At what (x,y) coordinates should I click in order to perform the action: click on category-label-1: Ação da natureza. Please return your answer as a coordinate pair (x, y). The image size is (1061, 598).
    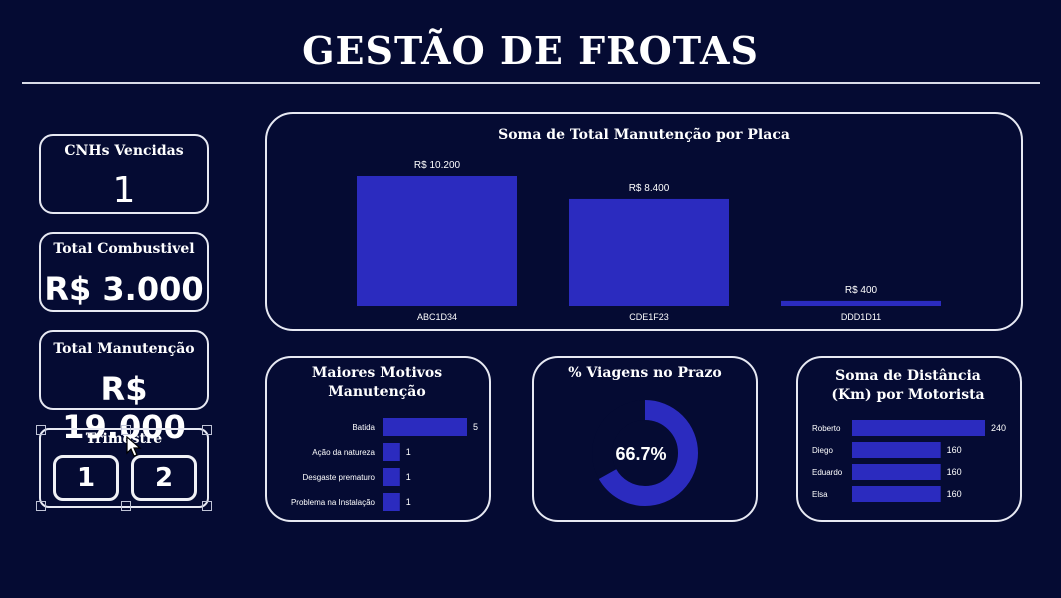
    Looking at the image, I should click on (343, 452).